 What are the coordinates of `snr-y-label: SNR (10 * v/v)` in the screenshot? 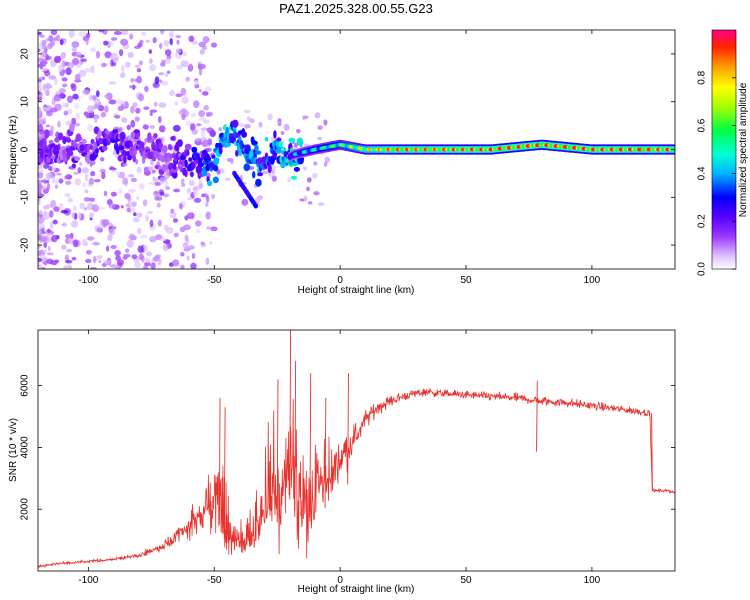 It's located at (13, 450).